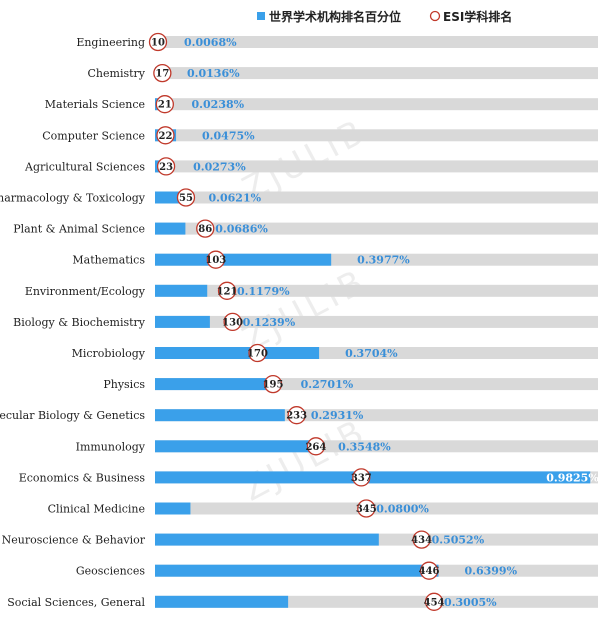 This screenshot has width=600, height=623. Describe the element at coordinates (261, 16) in the screenshot. I see `legend-swatch-bar` at that location.